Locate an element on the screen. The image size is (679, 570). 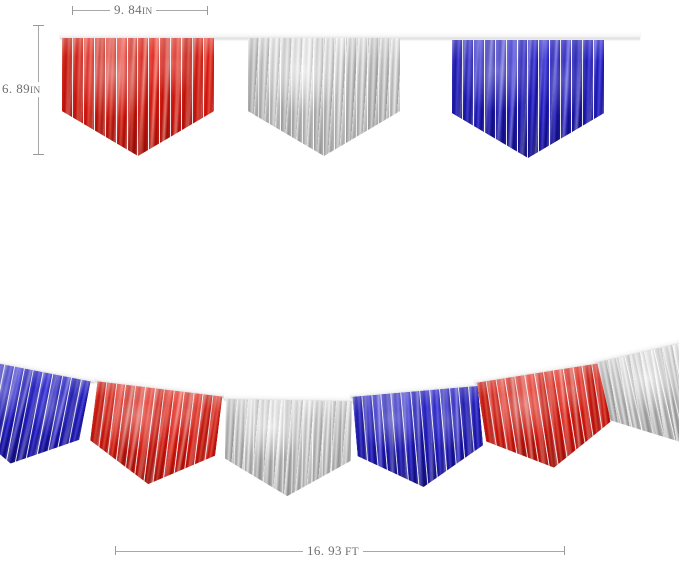
banner-tape-top is located at coordinates (350, 35).